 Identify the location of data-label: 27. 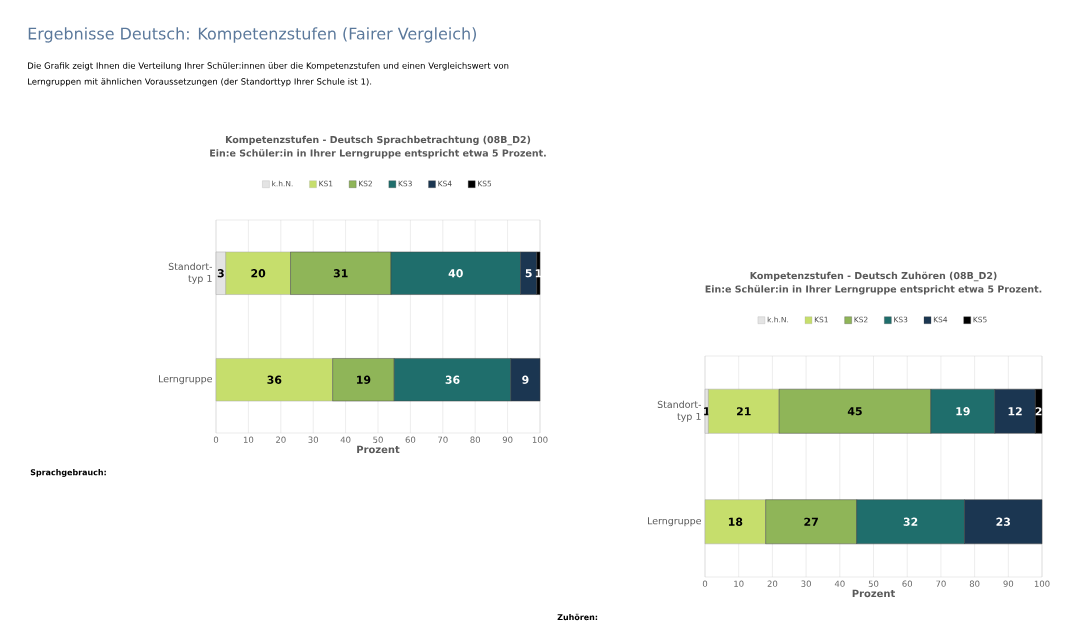
(811, 521).